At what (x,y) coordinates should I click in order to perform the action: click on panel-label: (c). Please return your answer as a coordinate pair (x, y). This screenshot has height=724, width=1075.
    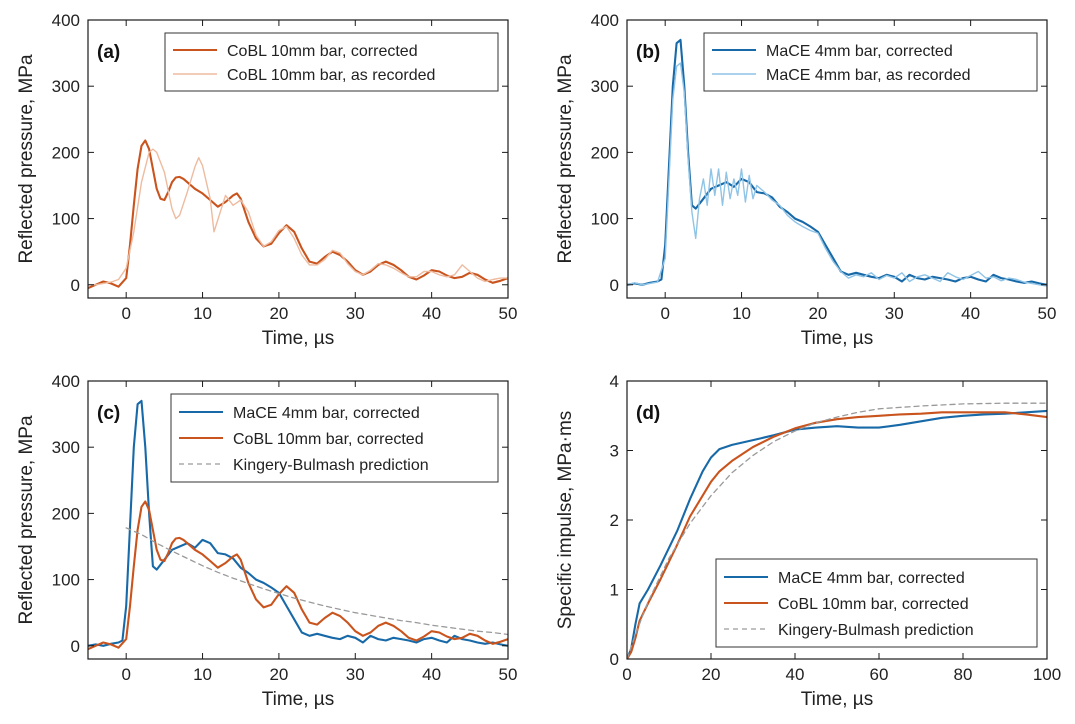
    Looking at the image, I should click on (108, 413).